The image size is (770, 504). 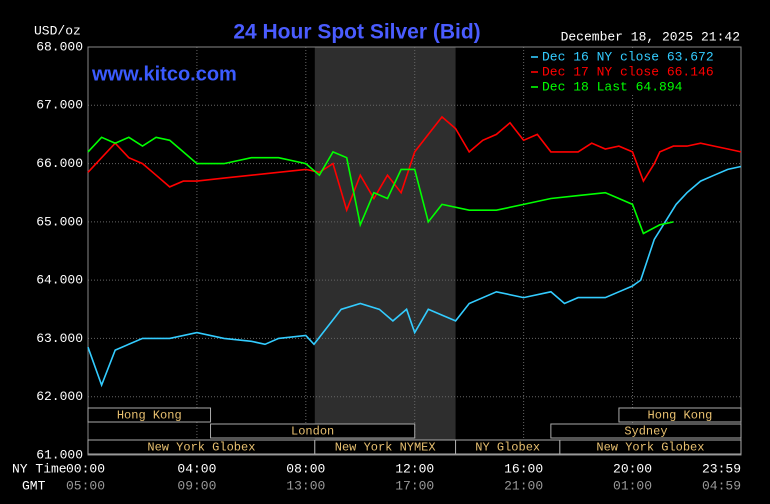 I want to click on x-tick-label: 00:00, so click(x=85, y=468).